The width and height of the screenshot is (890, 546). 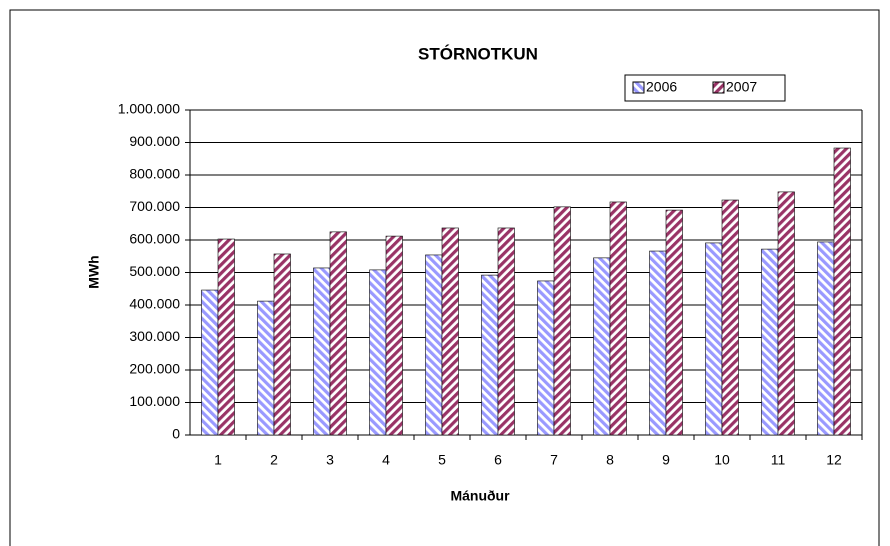 What do you see at coordinates (176, 434) in the screenshot?
I see `y-tick-label: 0` at bounding box center [176, 434].